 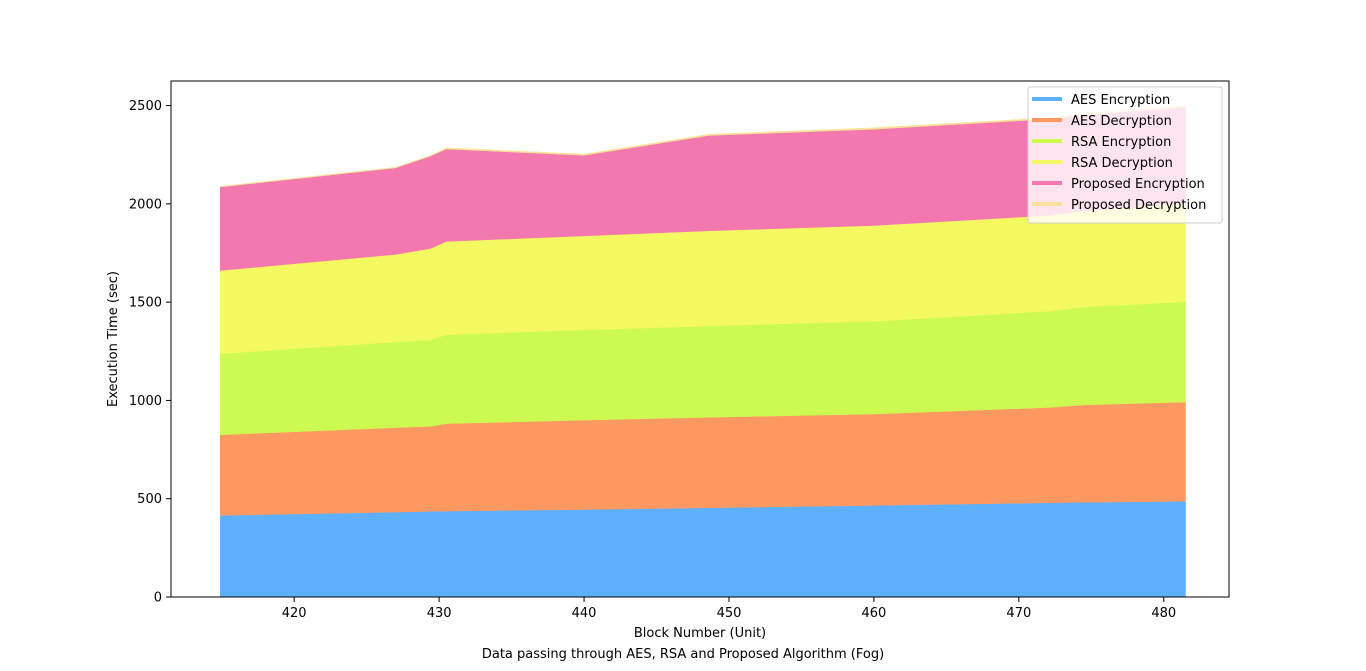 I want to click on x-tick-label: 450, so click(x=729, y=613).